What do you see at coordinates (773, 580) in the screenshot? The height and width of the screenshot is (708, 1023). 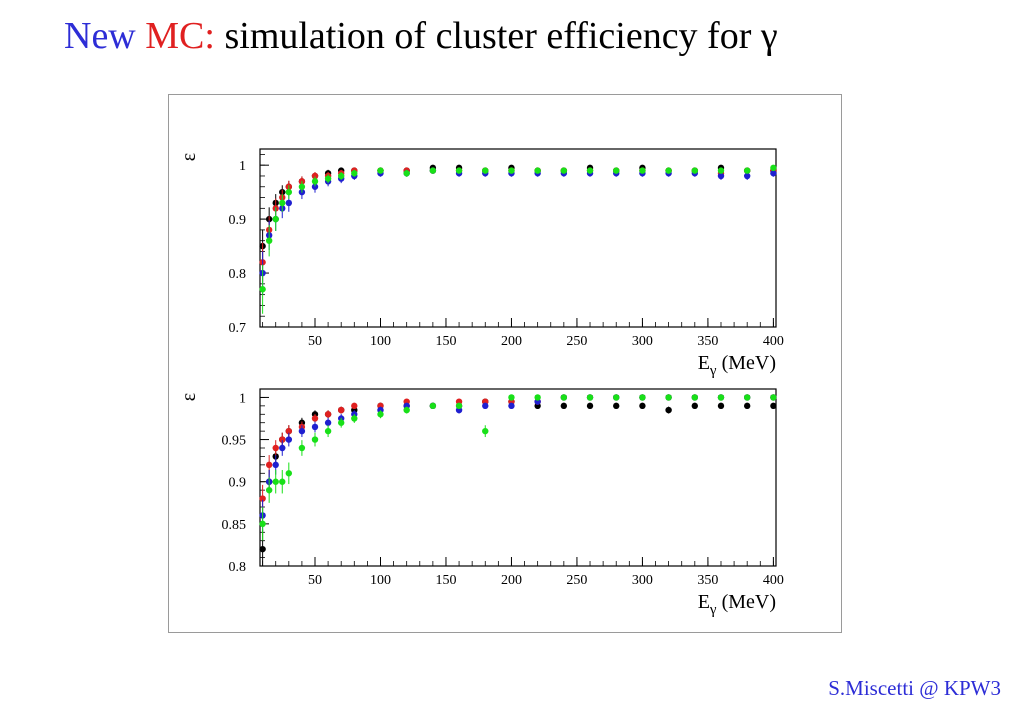 I see `x-tick-label: 400` at bounding box center [773, 580].